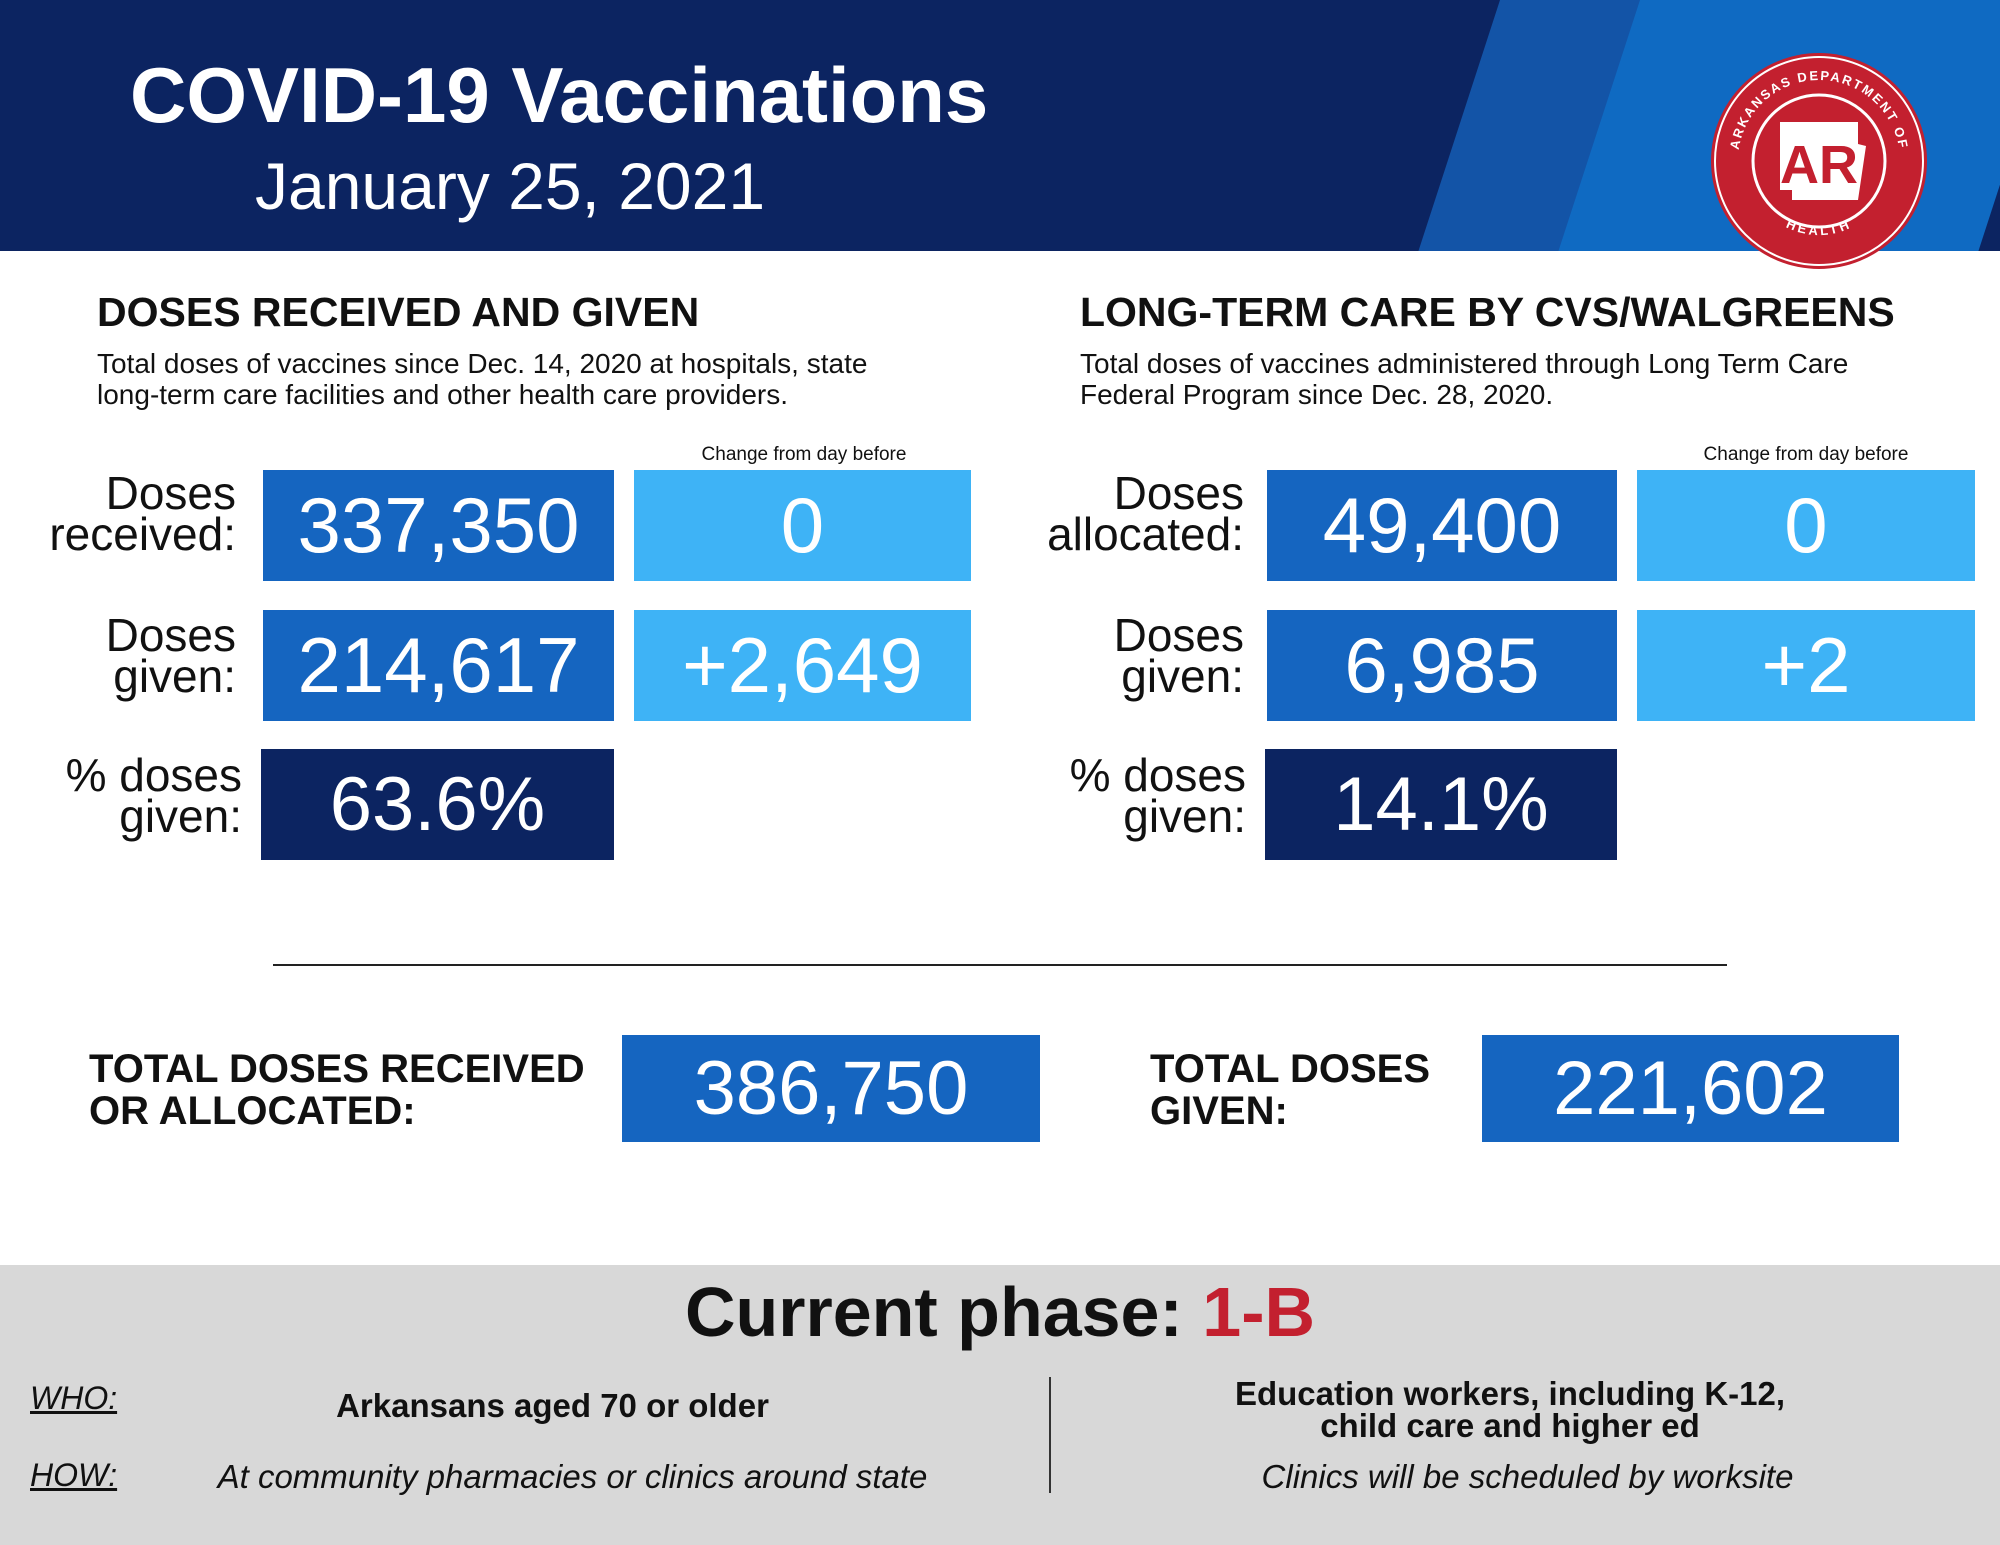 This screenshot has width=2000, height=1545. Describe the element at coordinates (1317, 394) in the screenshot. I see `right-section-desc-line2: Federal Program since Dec. 28, 2020.` at that location.